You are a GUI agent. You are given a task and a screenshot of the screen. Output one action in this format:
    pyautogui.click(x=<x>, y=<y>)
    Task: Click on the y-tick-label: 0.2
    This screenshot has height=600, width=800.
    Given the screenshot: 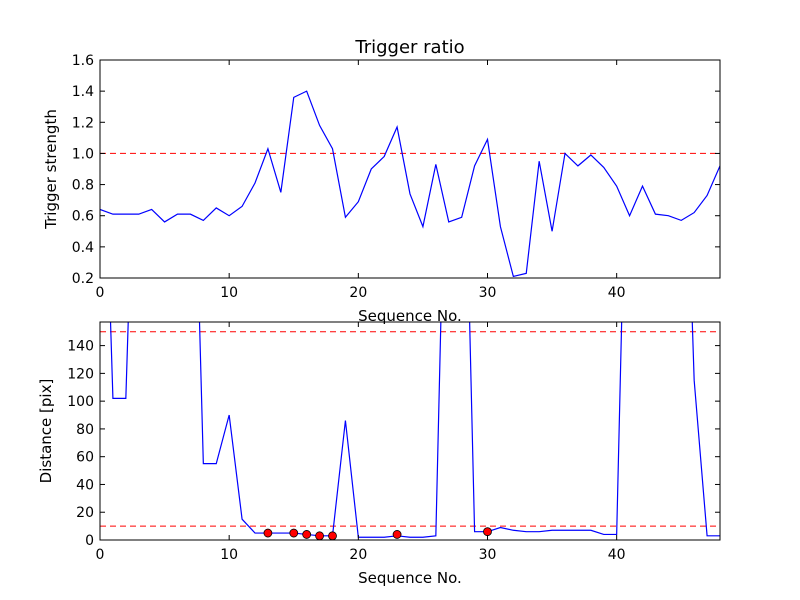 What is the action you would take?
    pyautogui.click(x=83, y=279)
    